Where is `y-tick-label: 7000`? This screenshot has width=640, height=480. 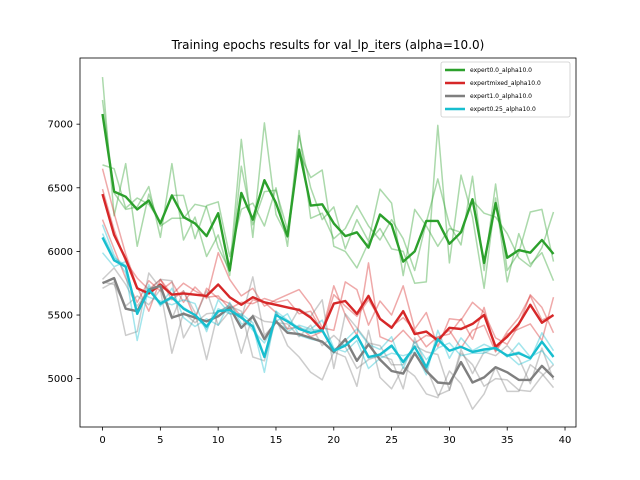
y-tick-label: 7000 is located at coordinates (60, 125).